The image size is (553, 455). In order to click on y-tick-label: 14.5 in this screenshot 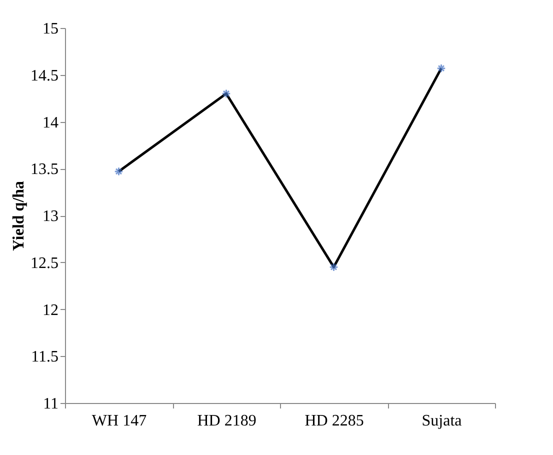, I will do `click(44, 75)`.